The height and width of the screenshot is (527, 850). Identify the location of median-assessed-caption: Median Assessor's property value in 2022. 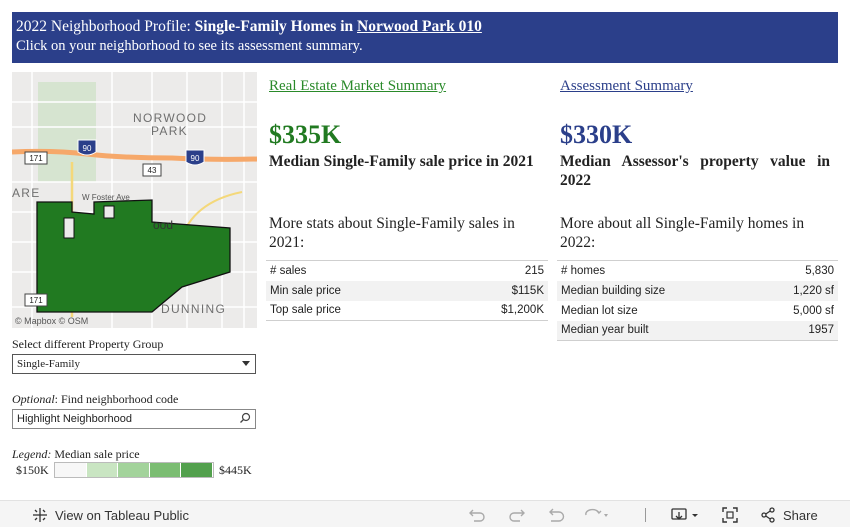
(695, 171).